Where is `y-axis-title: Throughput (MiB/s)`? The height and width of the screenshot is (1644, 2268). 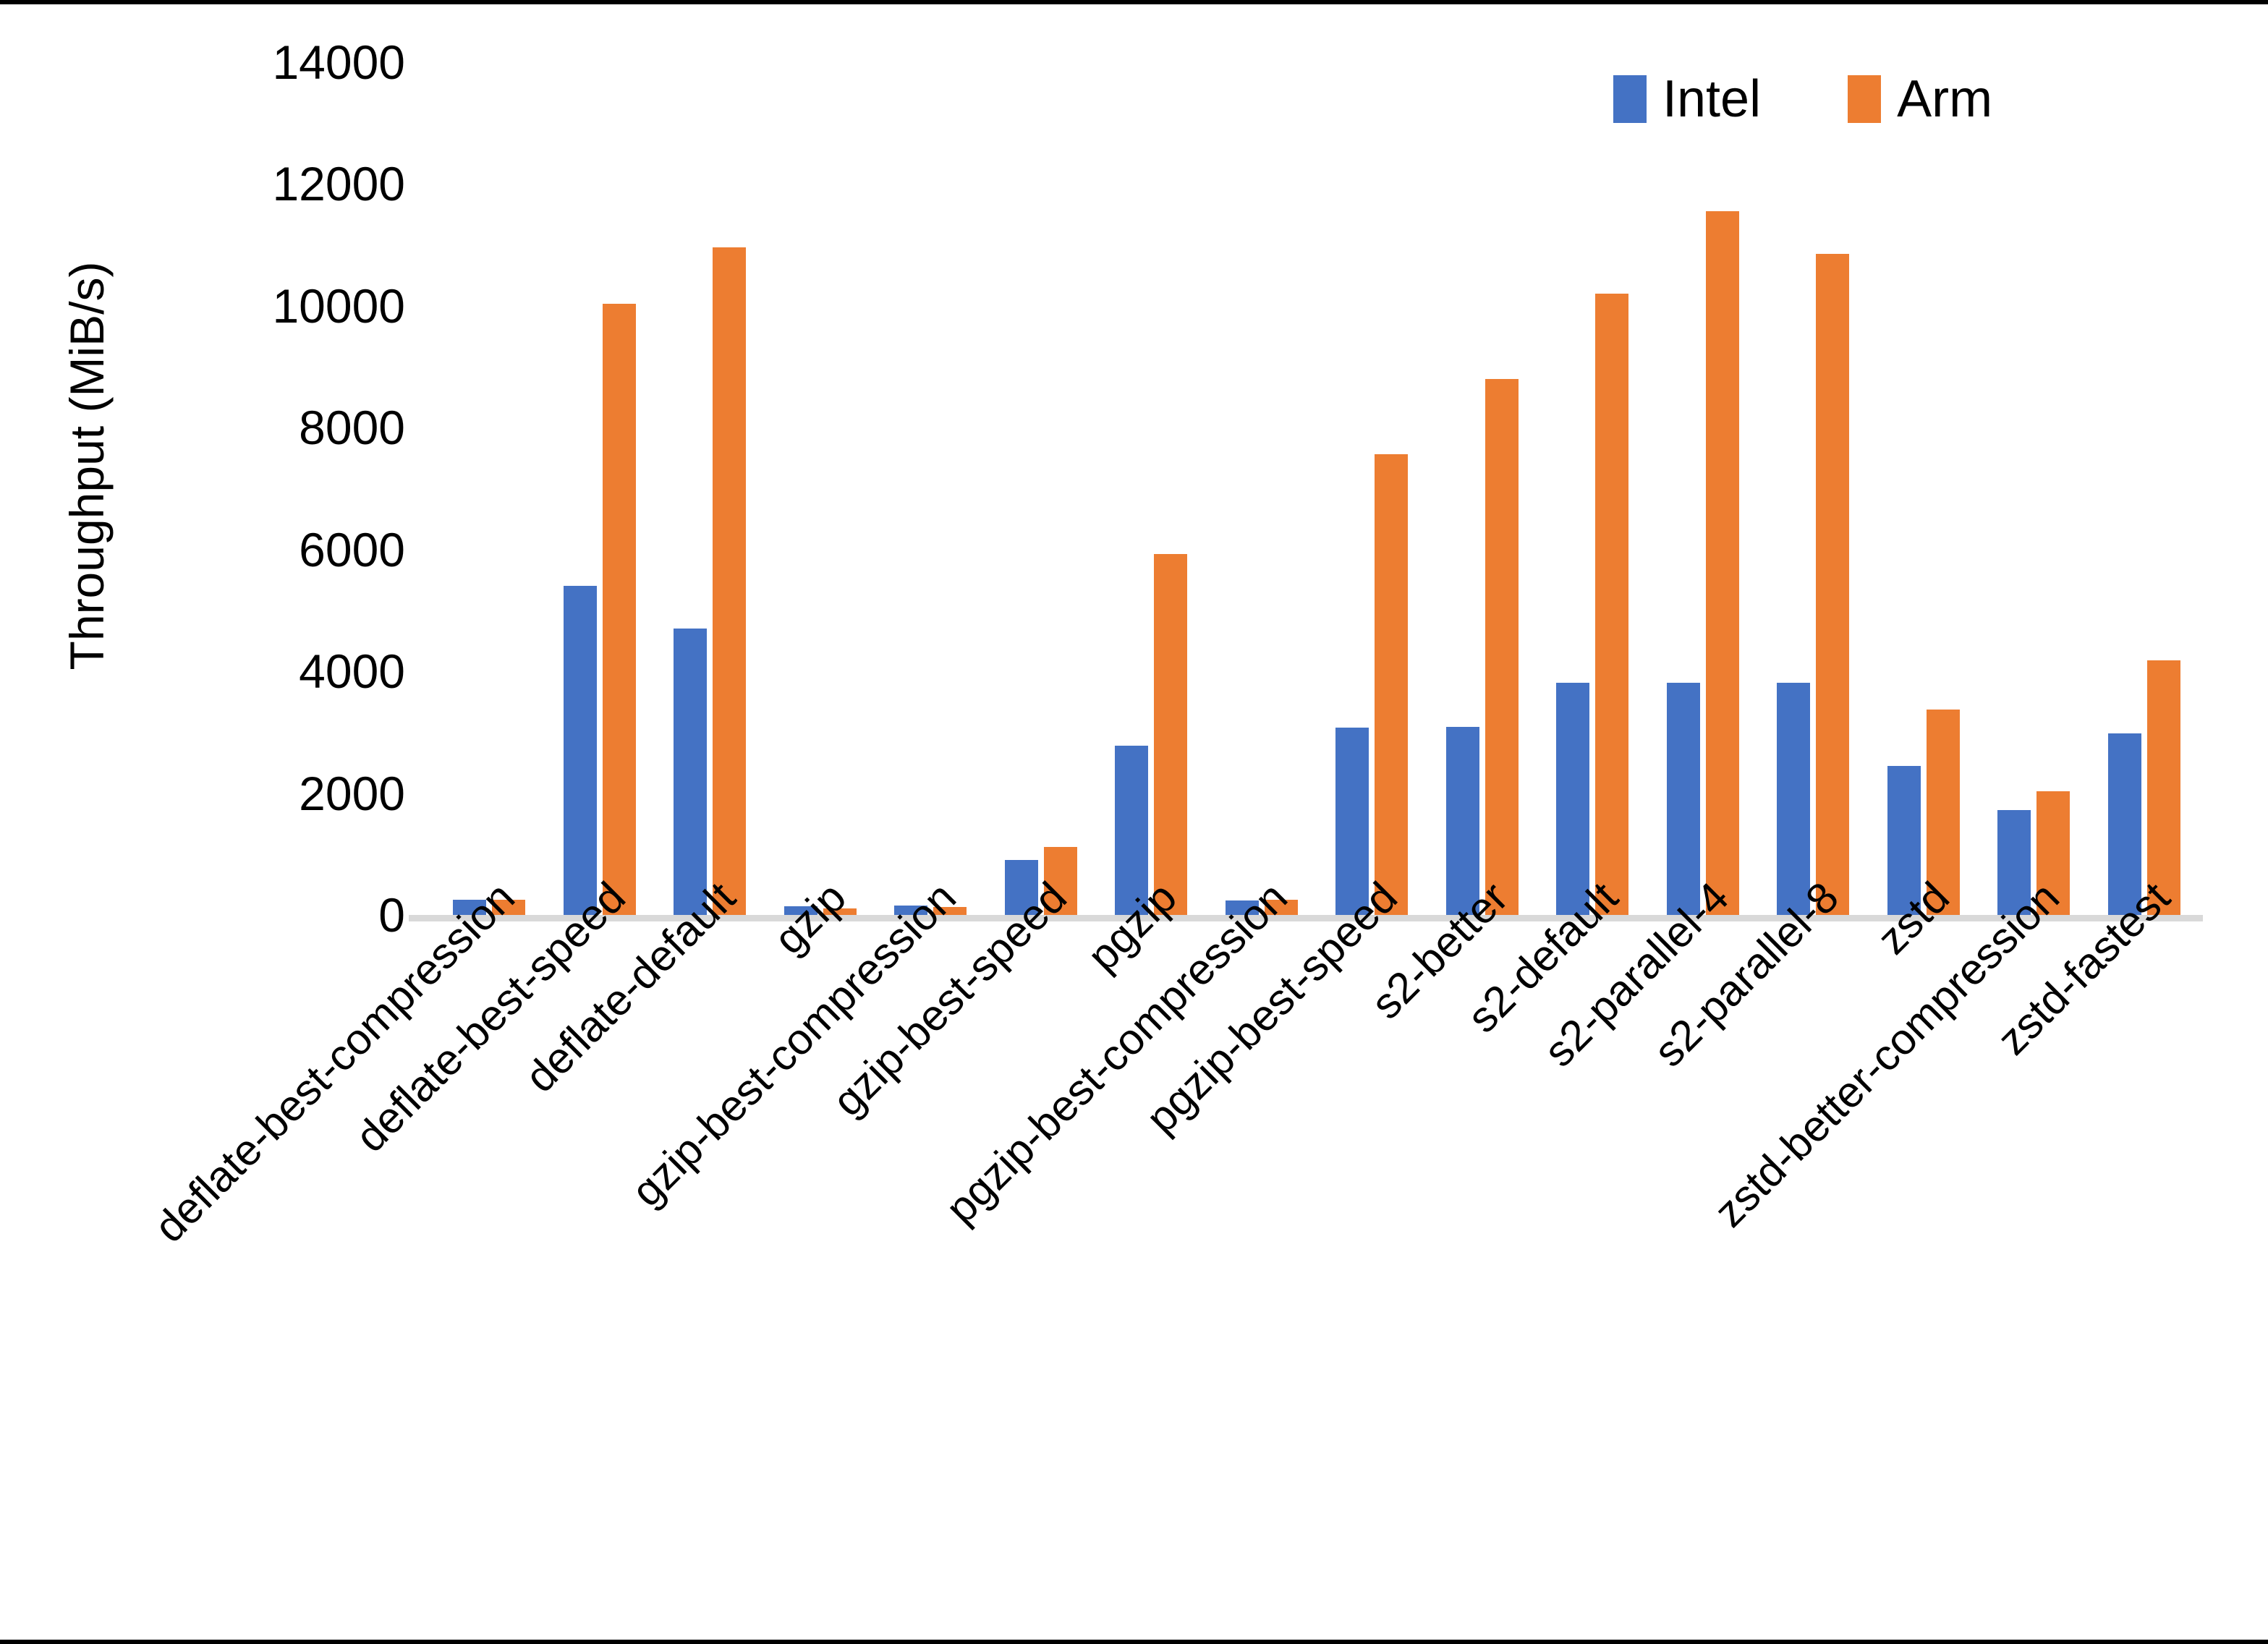 y-axis-title: Throughput (MiB/s) is located at coordinates (87, 465).